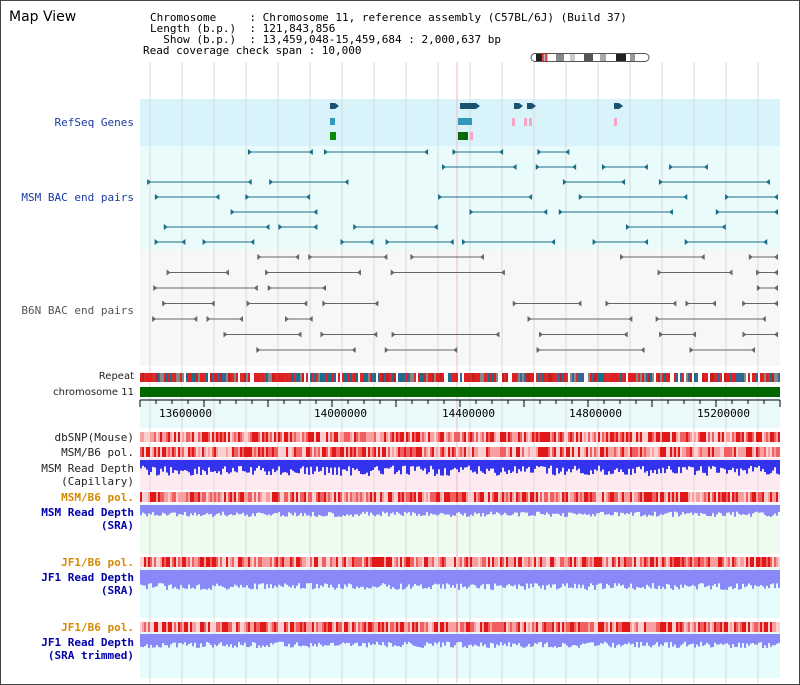  I want to click on dbsnp-heat-strip, so click(460, 437).